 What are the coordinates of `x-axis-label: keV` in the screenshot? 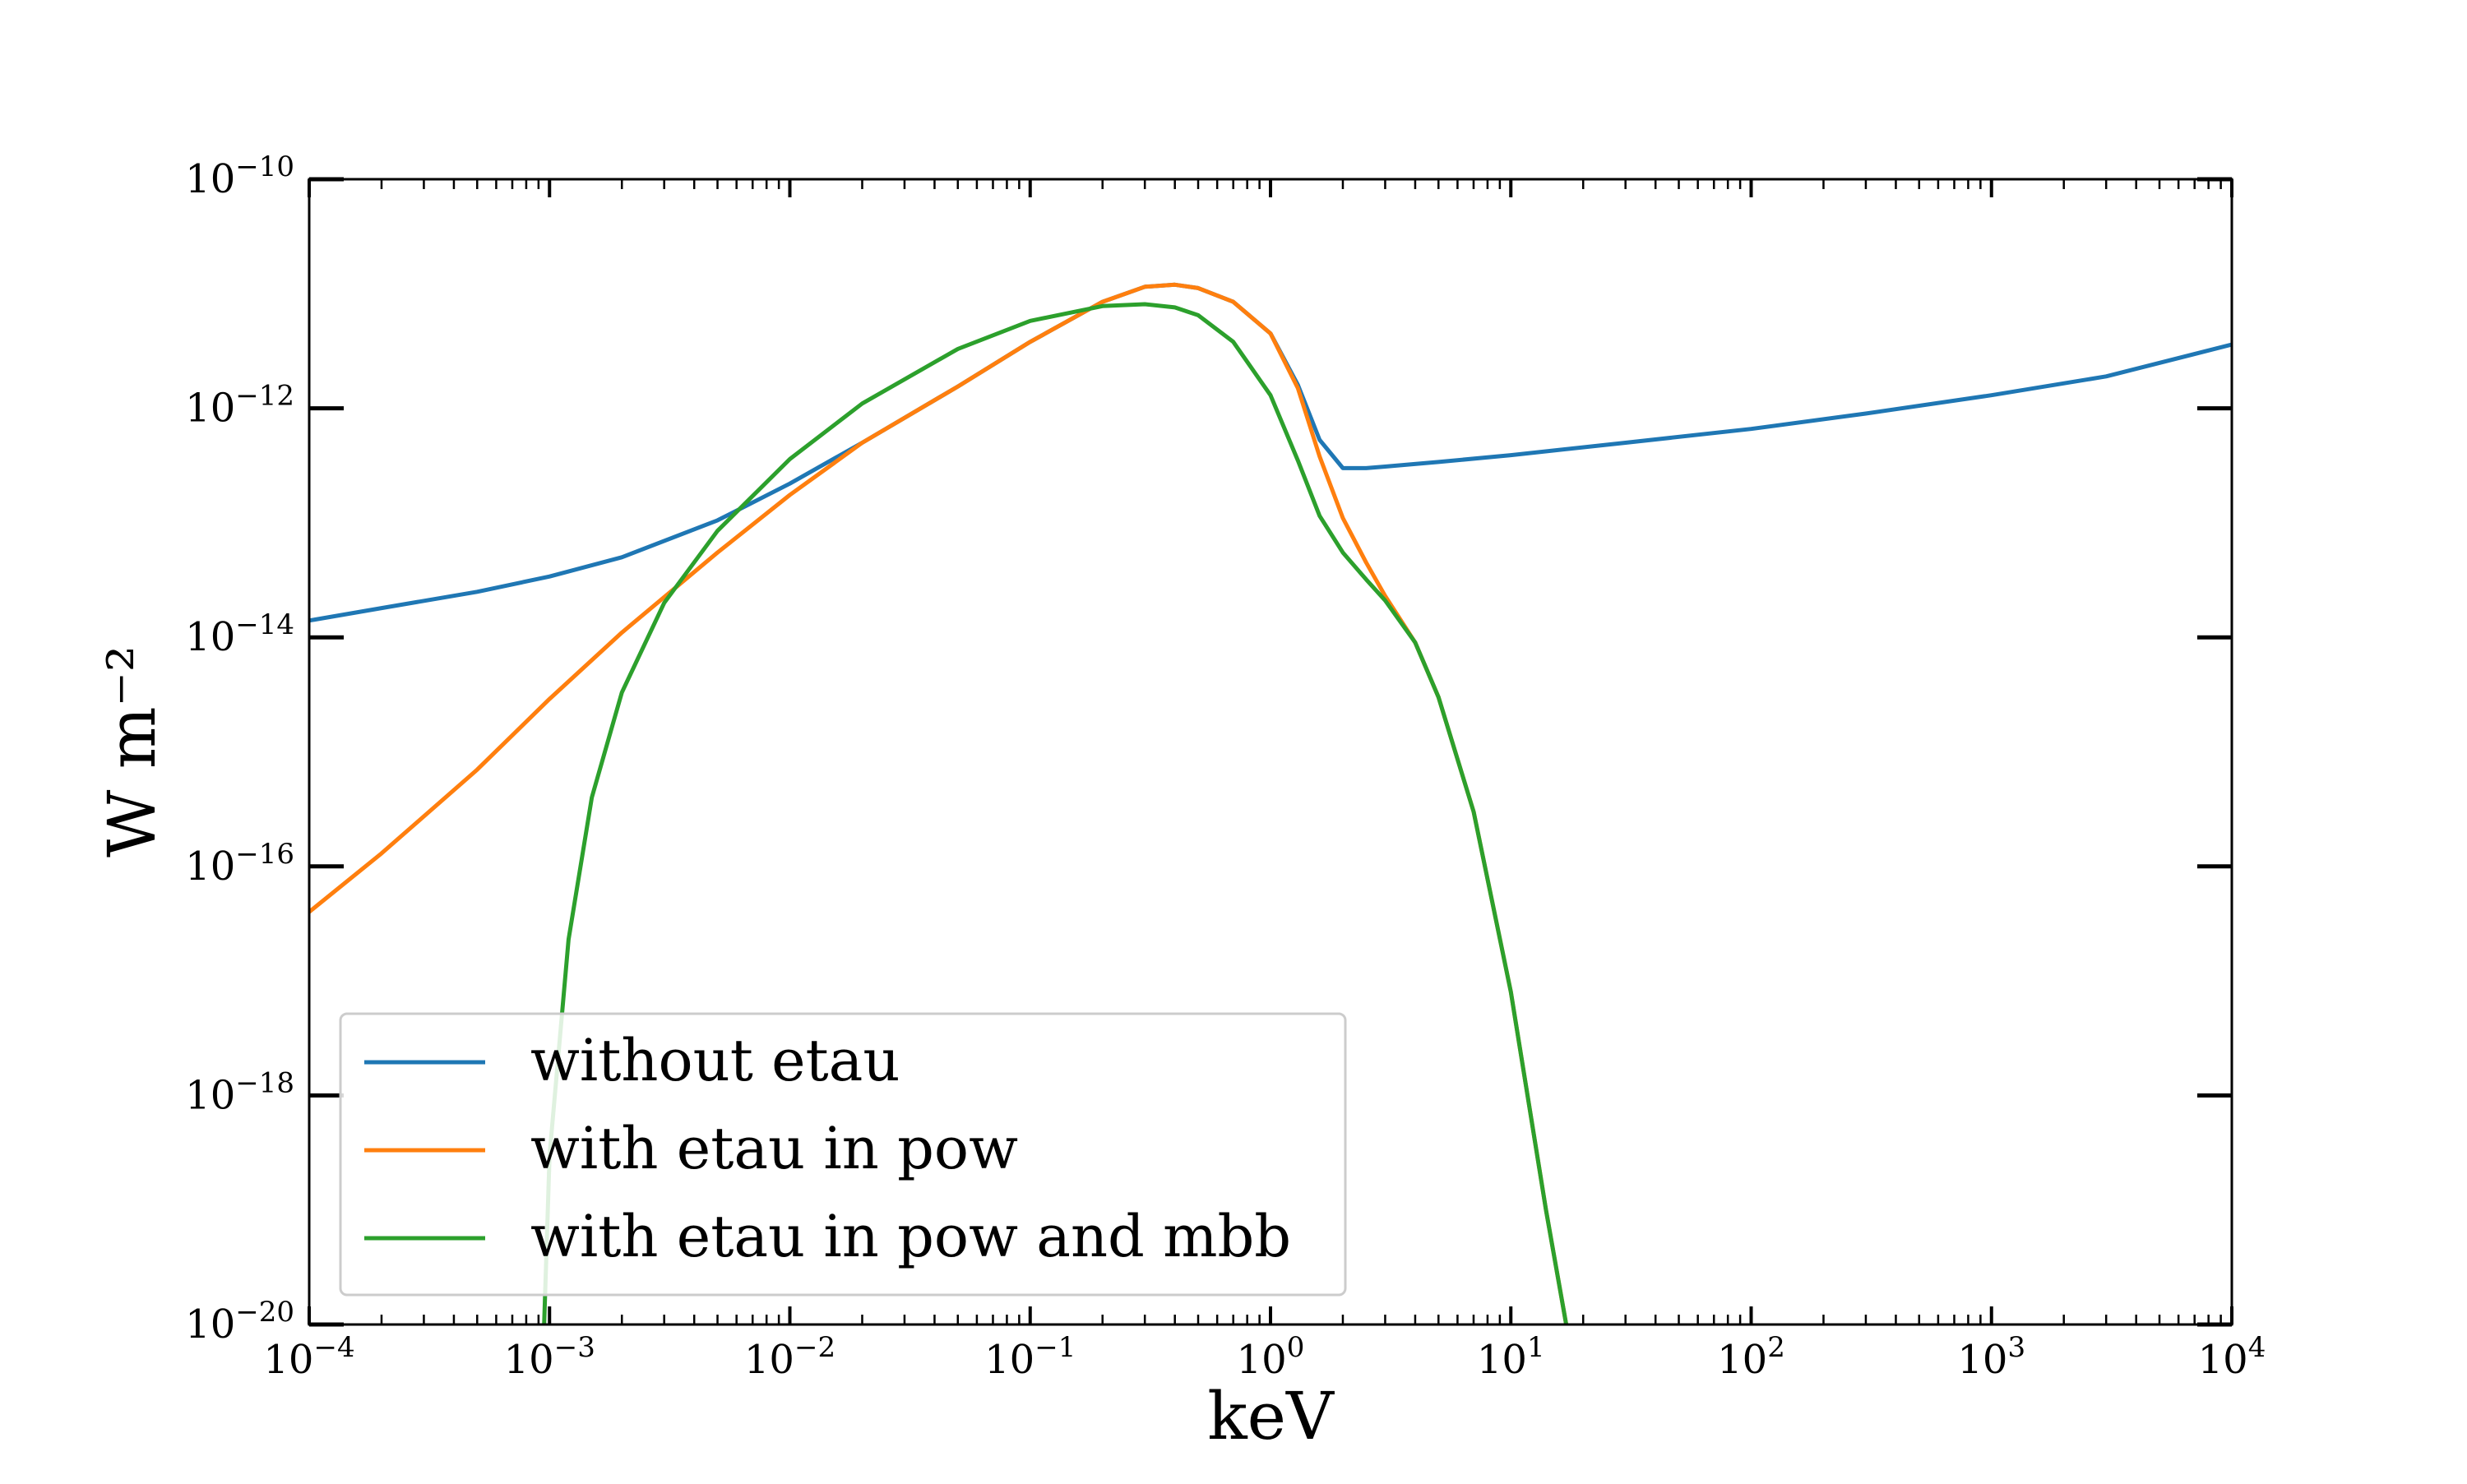 It's located at (1271, 1416).